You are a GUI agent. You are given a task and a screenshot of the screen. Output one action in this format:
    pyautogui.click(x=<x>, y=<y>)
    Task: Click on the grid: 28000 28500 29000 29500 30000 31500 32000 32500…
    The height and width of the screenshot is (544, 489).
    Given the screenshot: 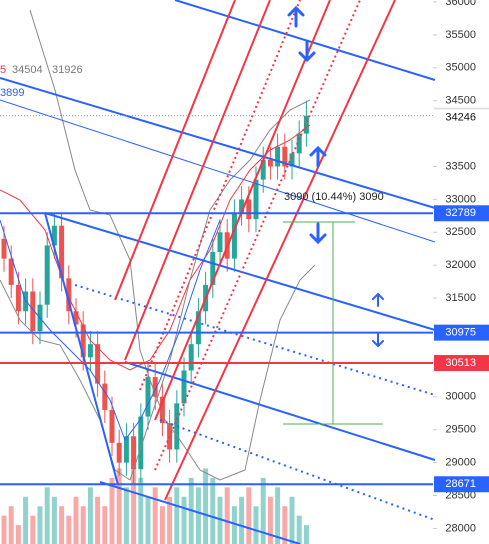 What is the action you would take?
    pyautogui.click(x=454, y=267)
    